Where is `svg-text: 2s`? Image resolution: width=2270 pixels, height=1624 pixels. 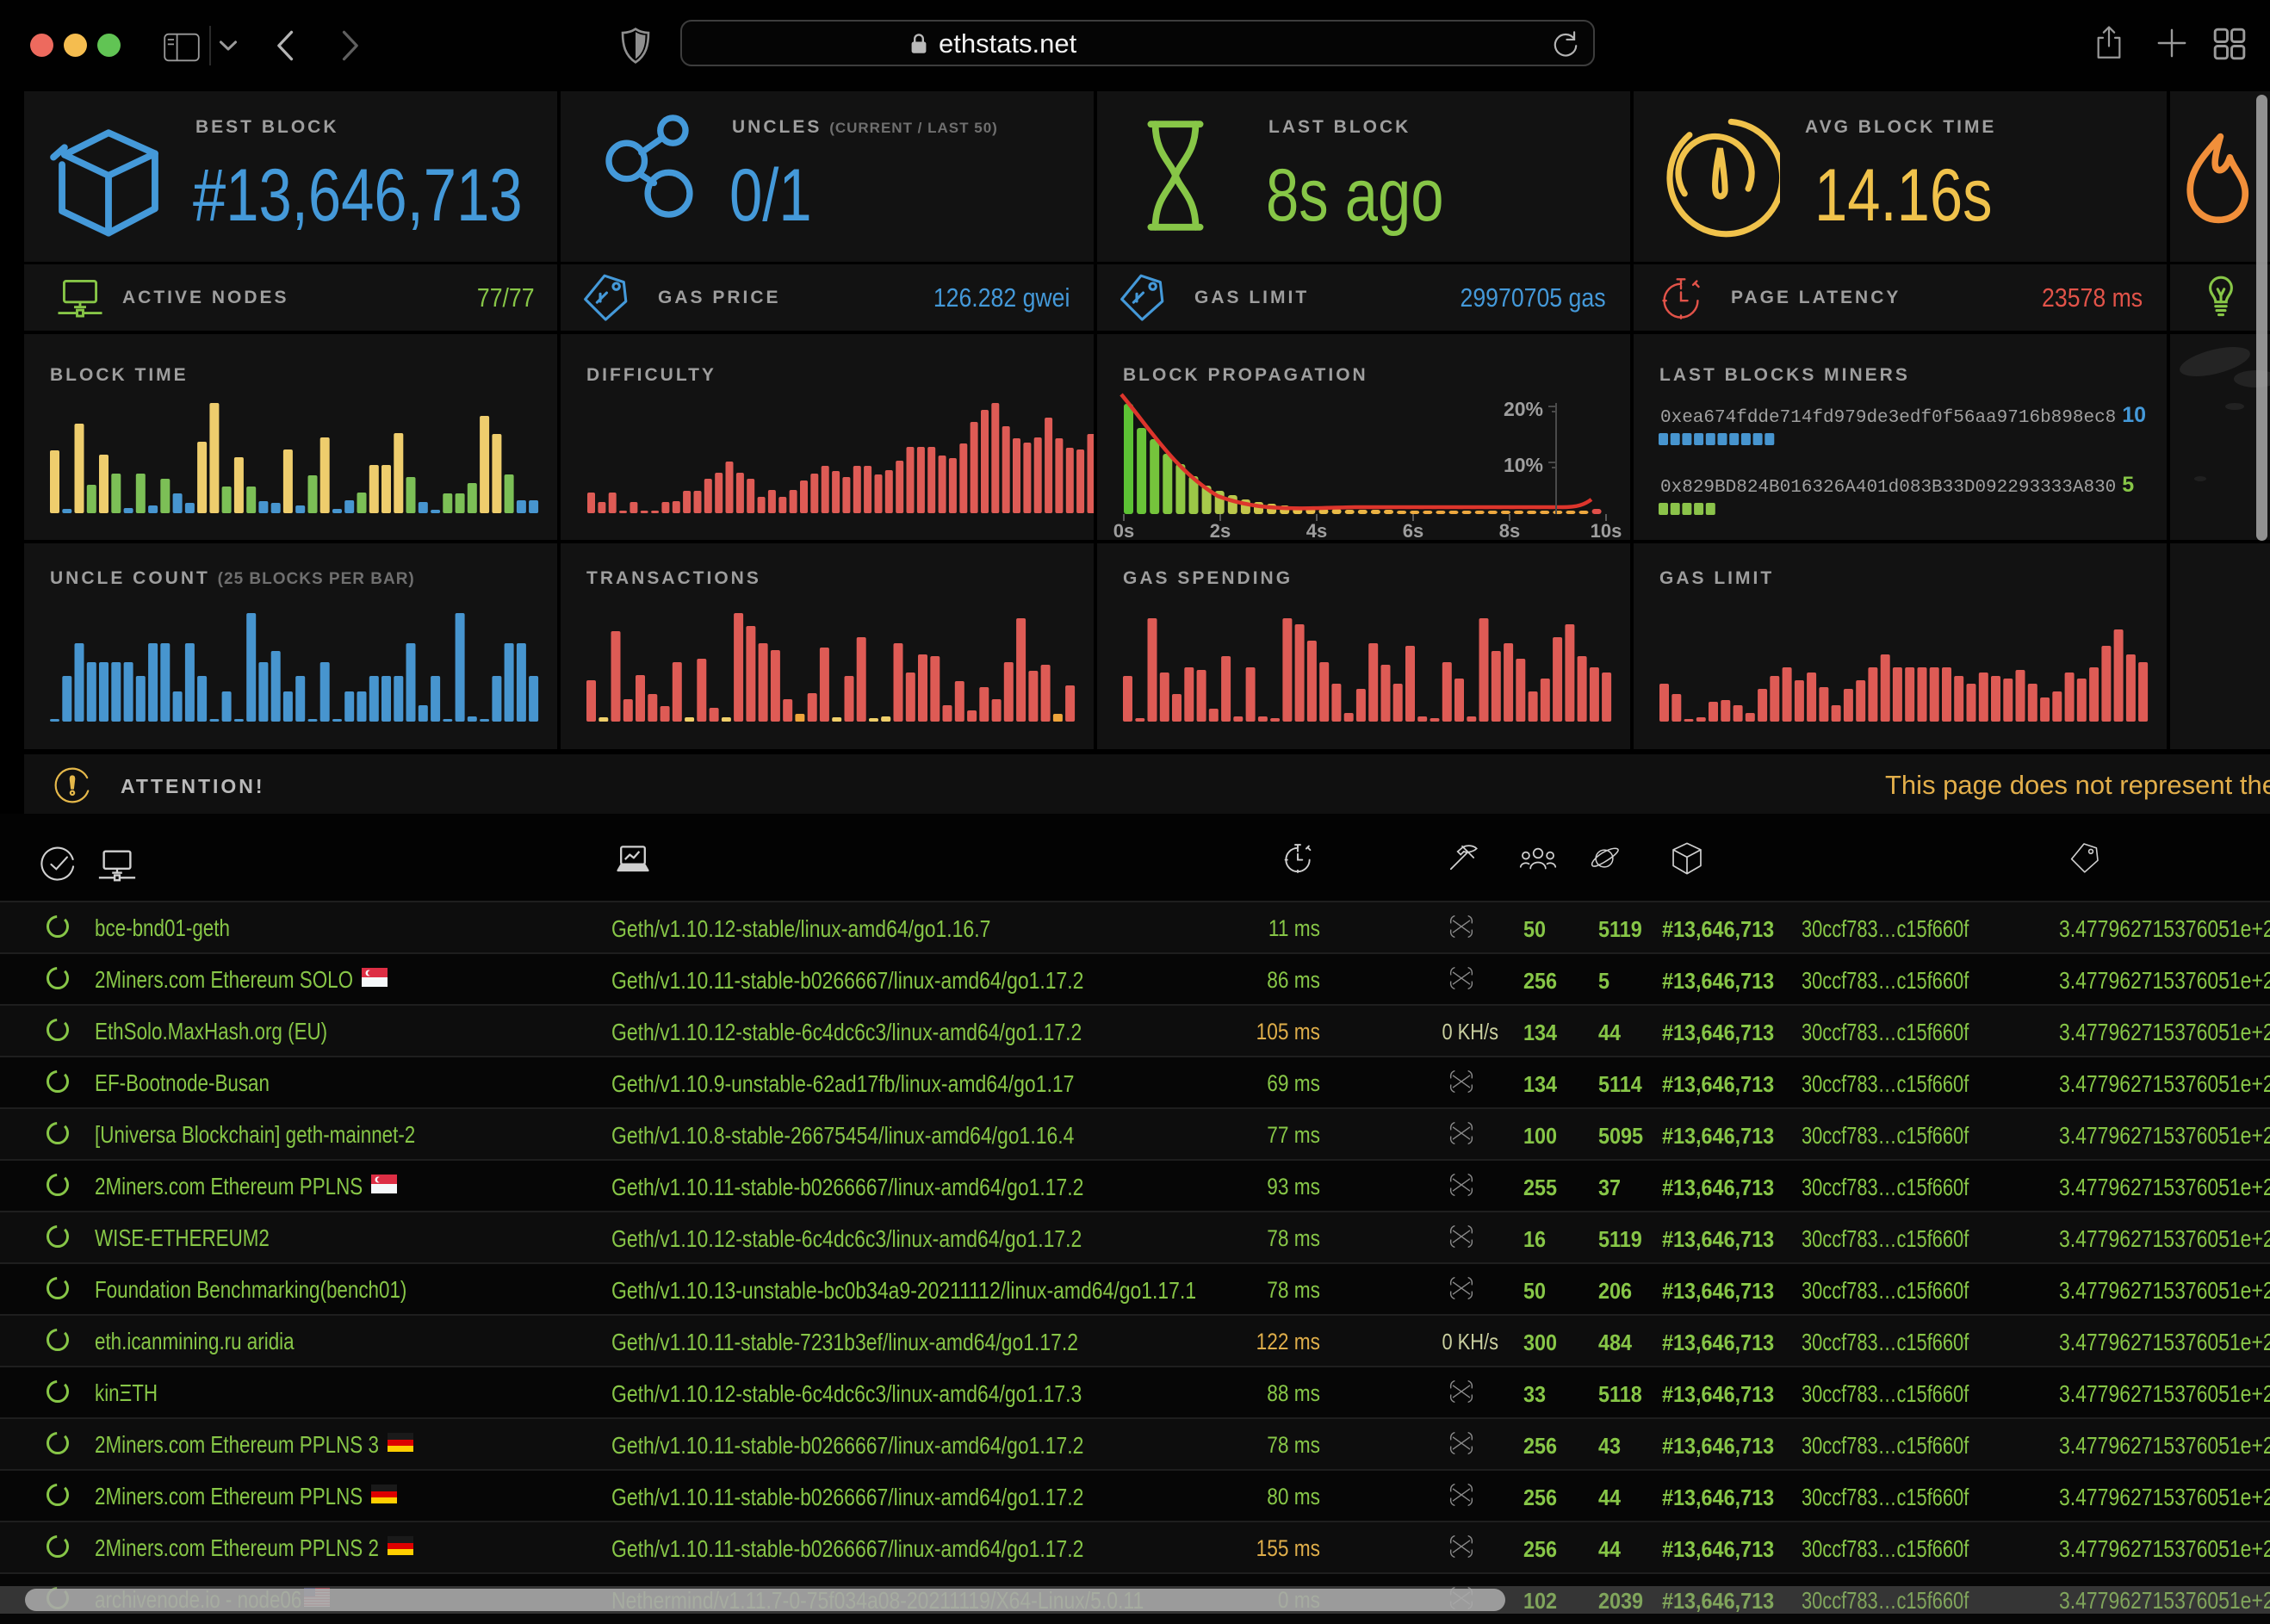 svg-text: 2s is located at coordinates (1220, 531).